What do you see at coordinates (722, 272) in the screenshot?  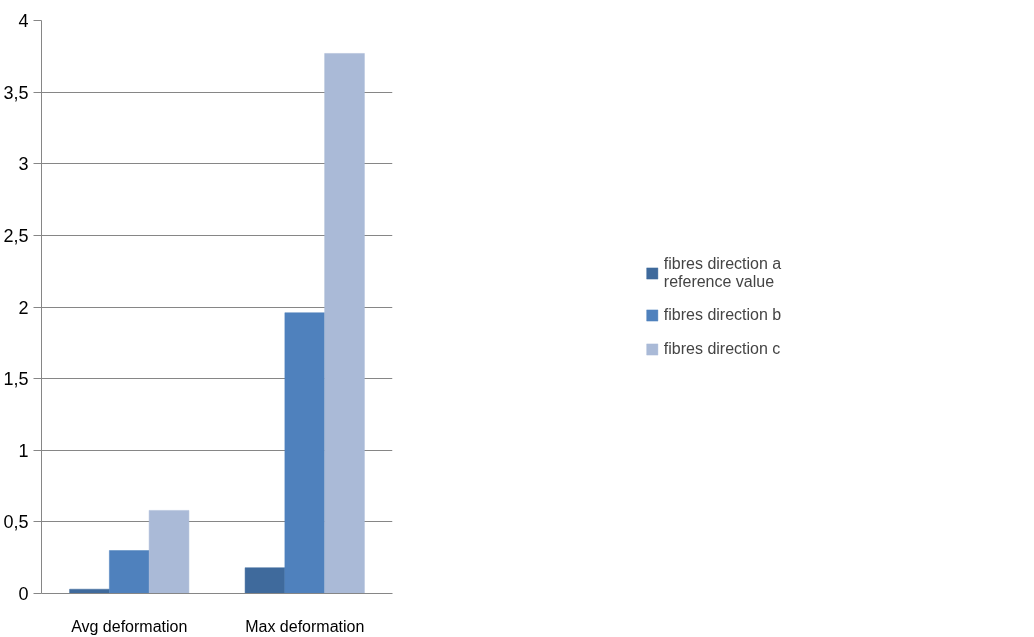 I see `legend-label: fibres direction a reference value` at bounding box center [722, 272].